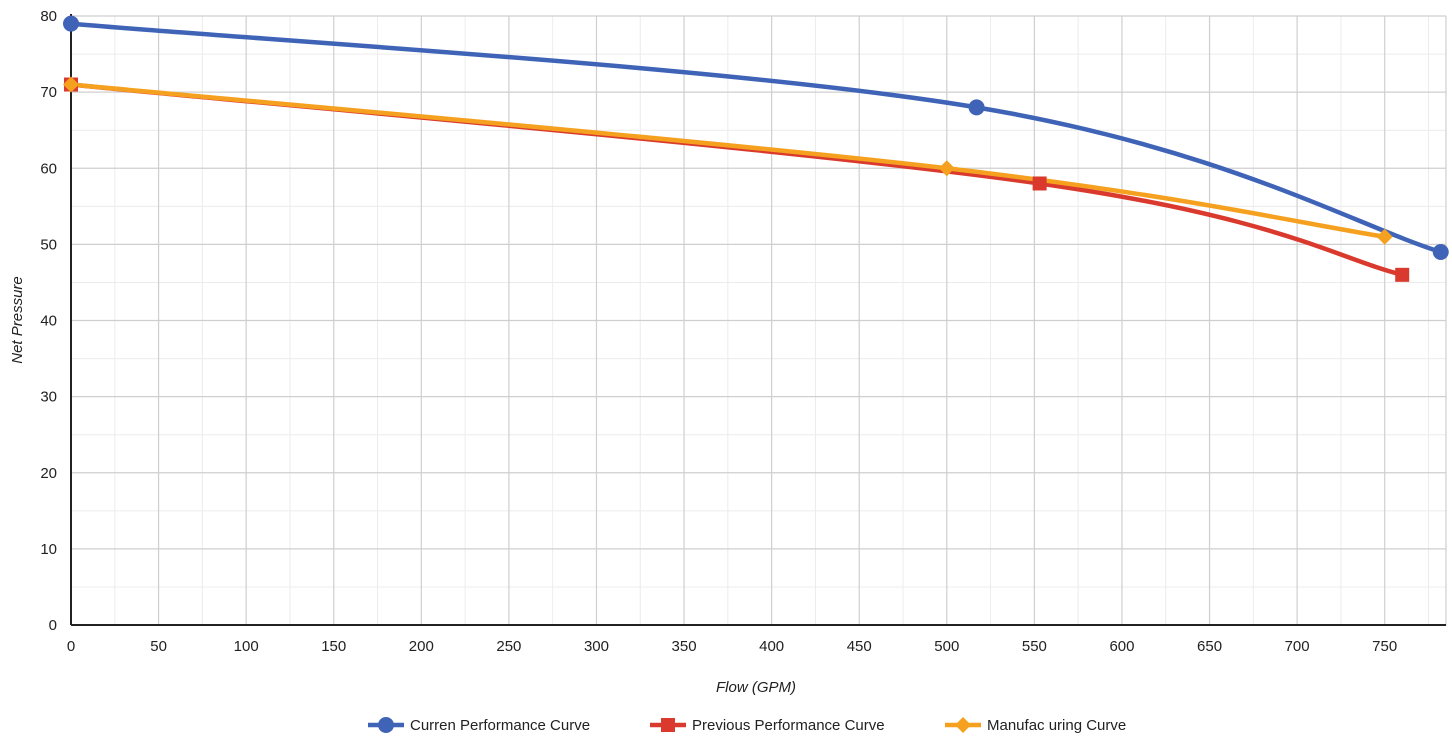 The width and height of the screenshot is (1452, 738). I want to click on x-tick-label: 650, so click(1209, 646).